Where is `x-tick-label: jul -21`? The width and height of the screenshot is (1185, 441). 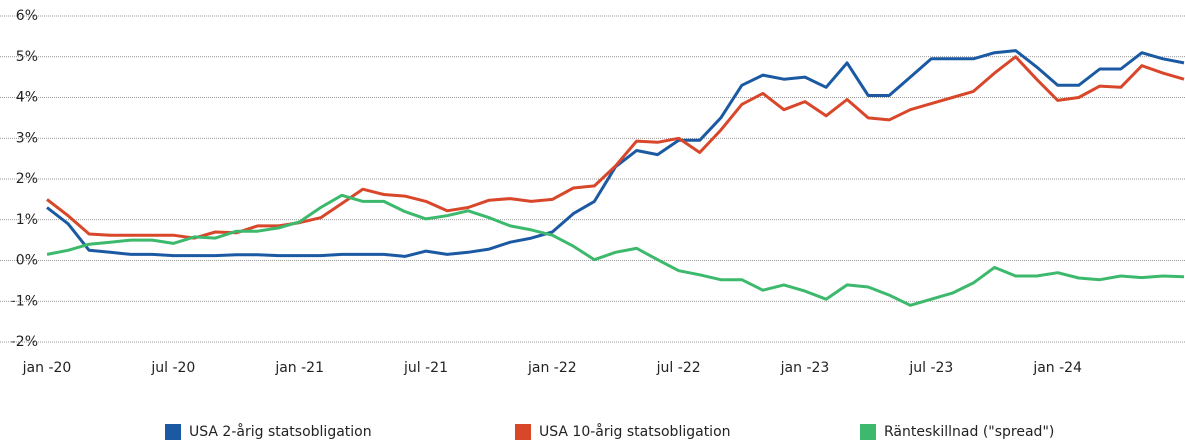 x-tick-label: jul -21 is located at coordinates (425, 368).